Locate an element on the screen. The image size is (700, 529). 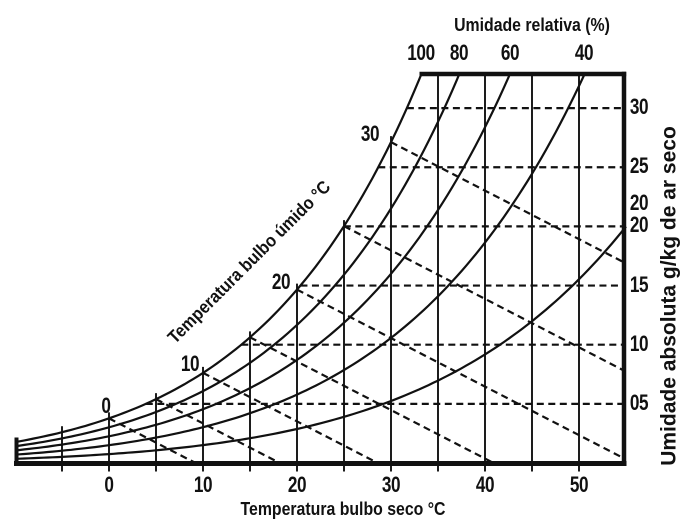
humidity-tick-label-0: 30 is located at coordinates (639, 107).